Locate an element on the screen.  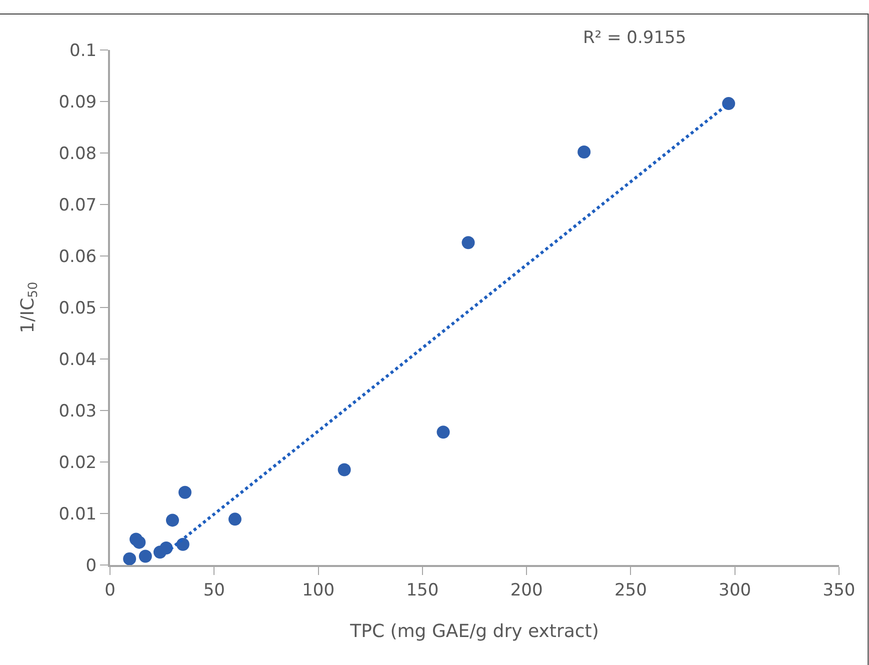
x-tick-label: 0 is located at coordinates (110, 590).